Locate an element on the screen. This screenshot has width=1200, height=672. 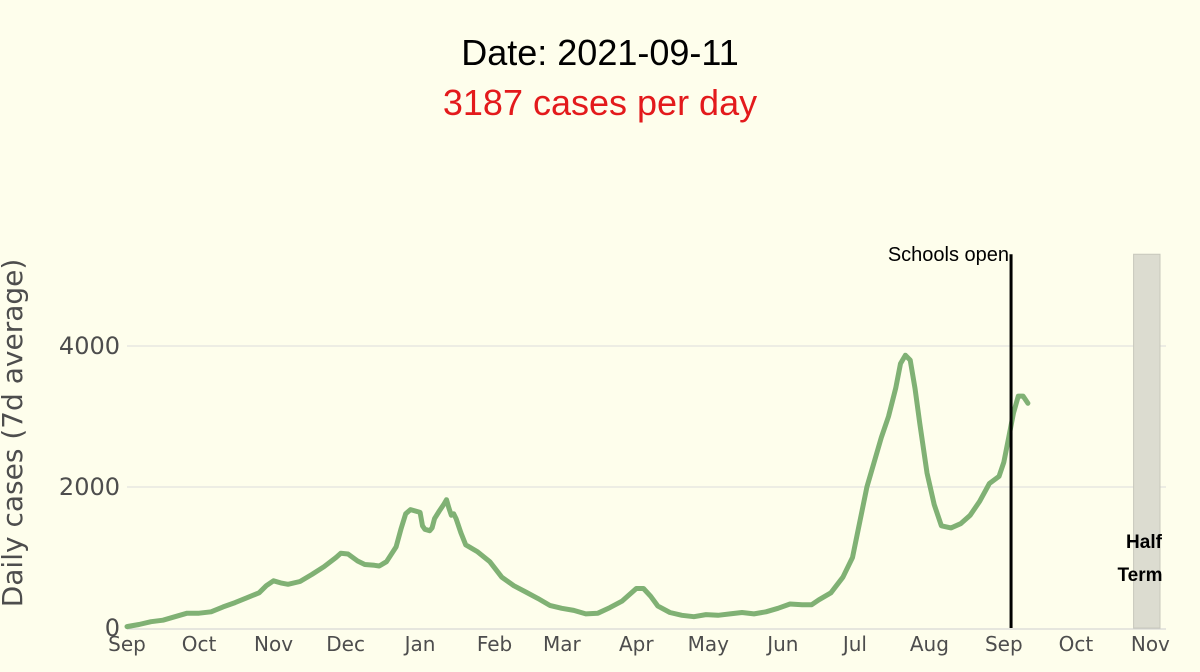
y-tick-label-0: 0 is located at coordinates (112, 628).